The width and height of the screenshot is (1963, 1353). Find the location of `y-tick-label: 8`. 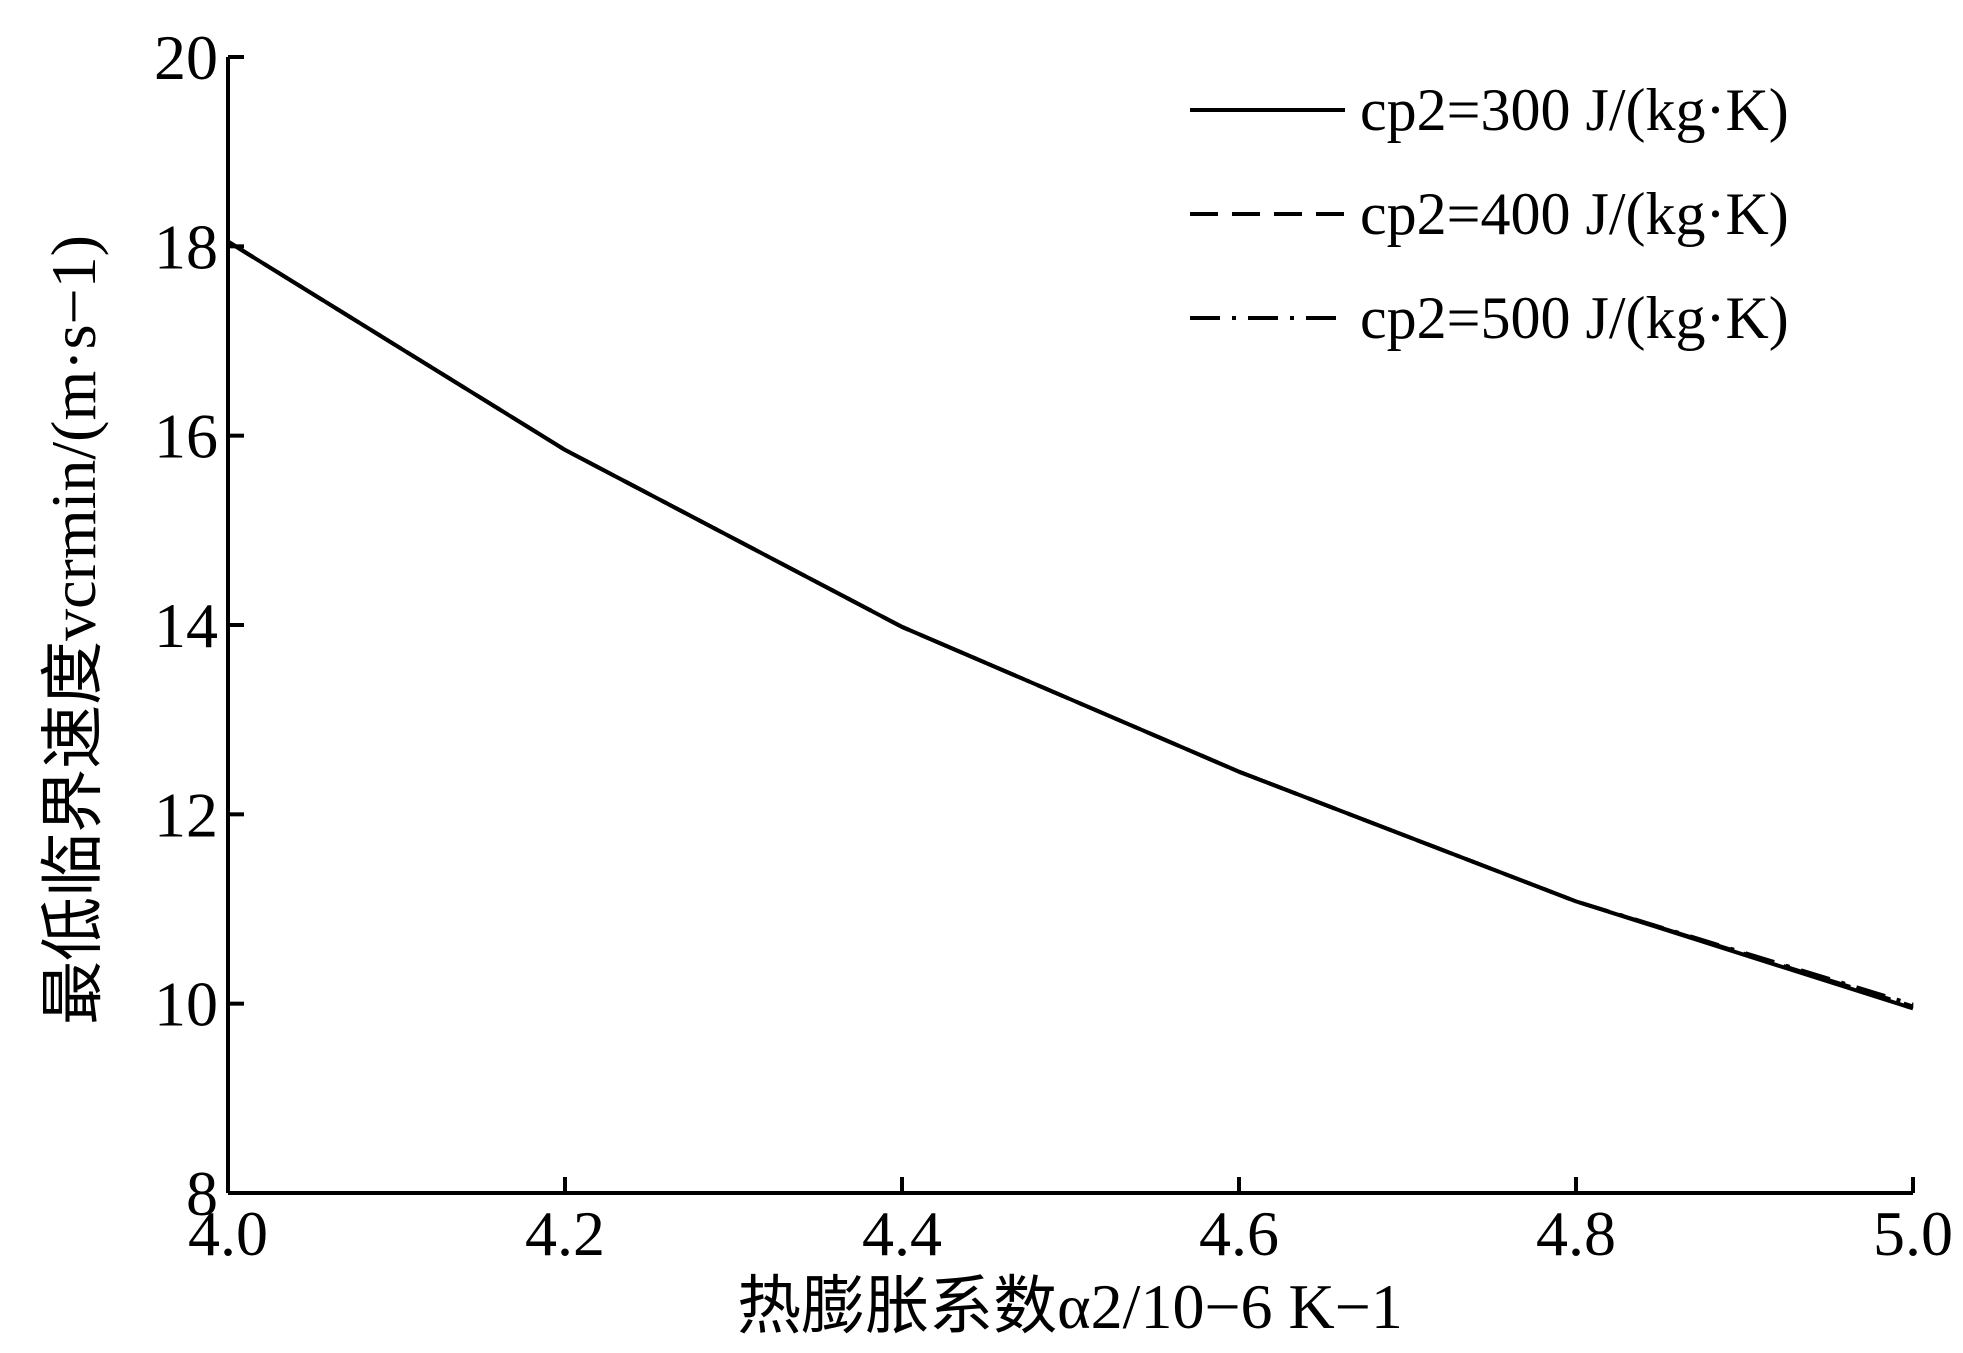

y-tick-label: 8 is located at coordinates (202, 1193).